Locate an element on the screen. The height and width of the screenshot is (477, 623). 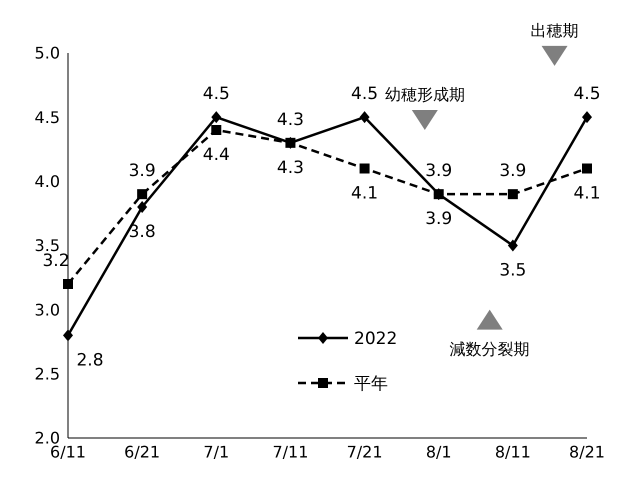
data-label: 3.5 is located at coordinates (512, 270).